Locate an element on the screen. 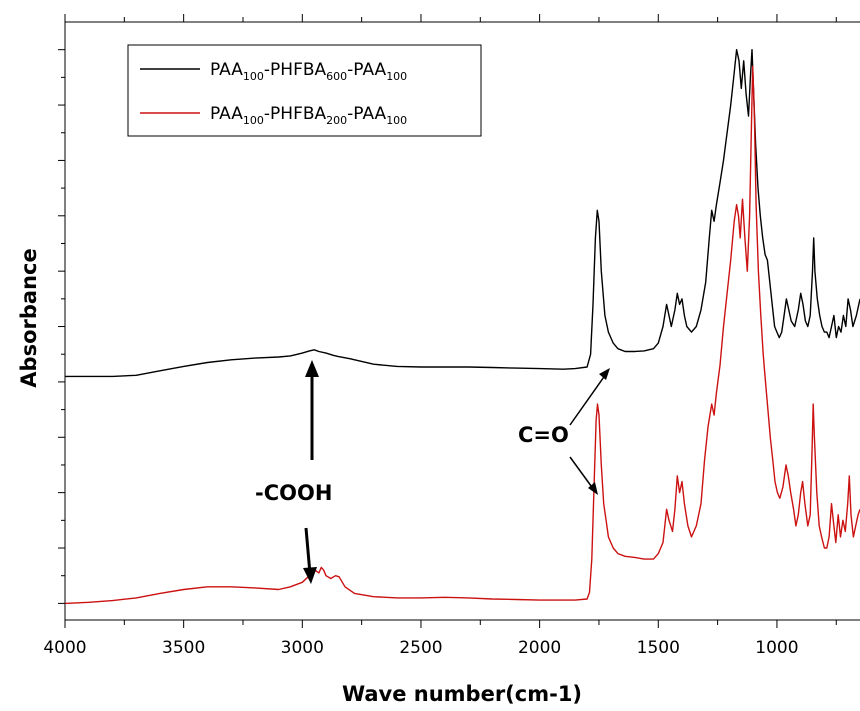  annotation-carbonyl-arrowhead-up is located at coordinates (604, 374).